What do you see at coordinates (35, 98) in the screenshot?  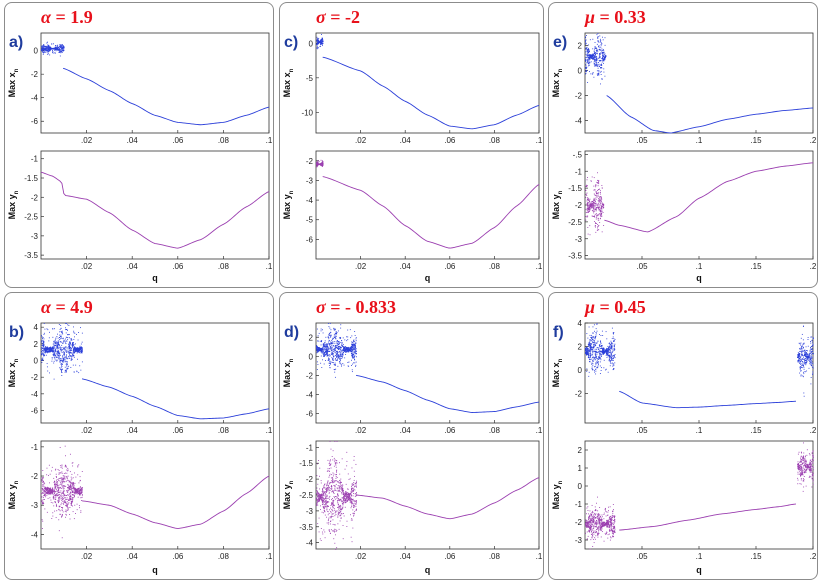 I see `y-tick-label: -4` at bounding box center [35, 98].